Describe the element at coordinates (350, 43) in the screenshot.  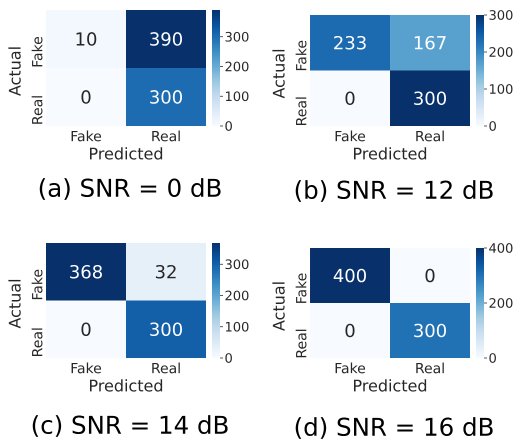
I see `data-label: 233` at that location.